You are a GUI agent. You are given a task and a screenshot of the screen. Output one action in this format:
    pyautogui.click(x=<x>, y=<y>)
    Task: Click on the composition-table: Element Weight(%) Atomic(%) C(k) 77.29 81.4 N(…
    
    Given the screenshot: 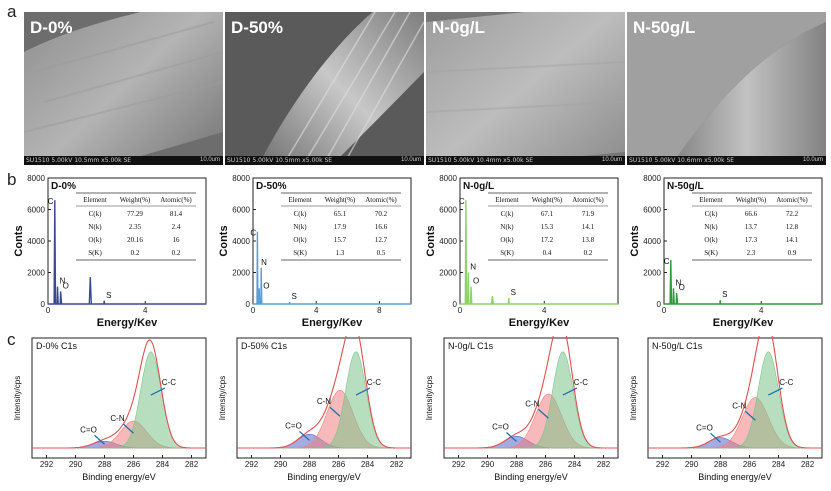 What is the action you would take?
    pyautogui.click(x=136, y=226)
    